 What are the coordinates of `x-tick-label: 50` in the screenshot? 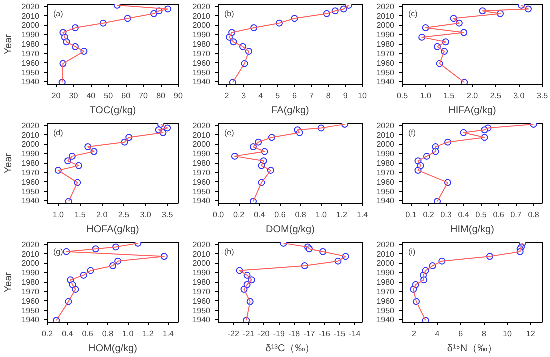 It's located at (109, 96).